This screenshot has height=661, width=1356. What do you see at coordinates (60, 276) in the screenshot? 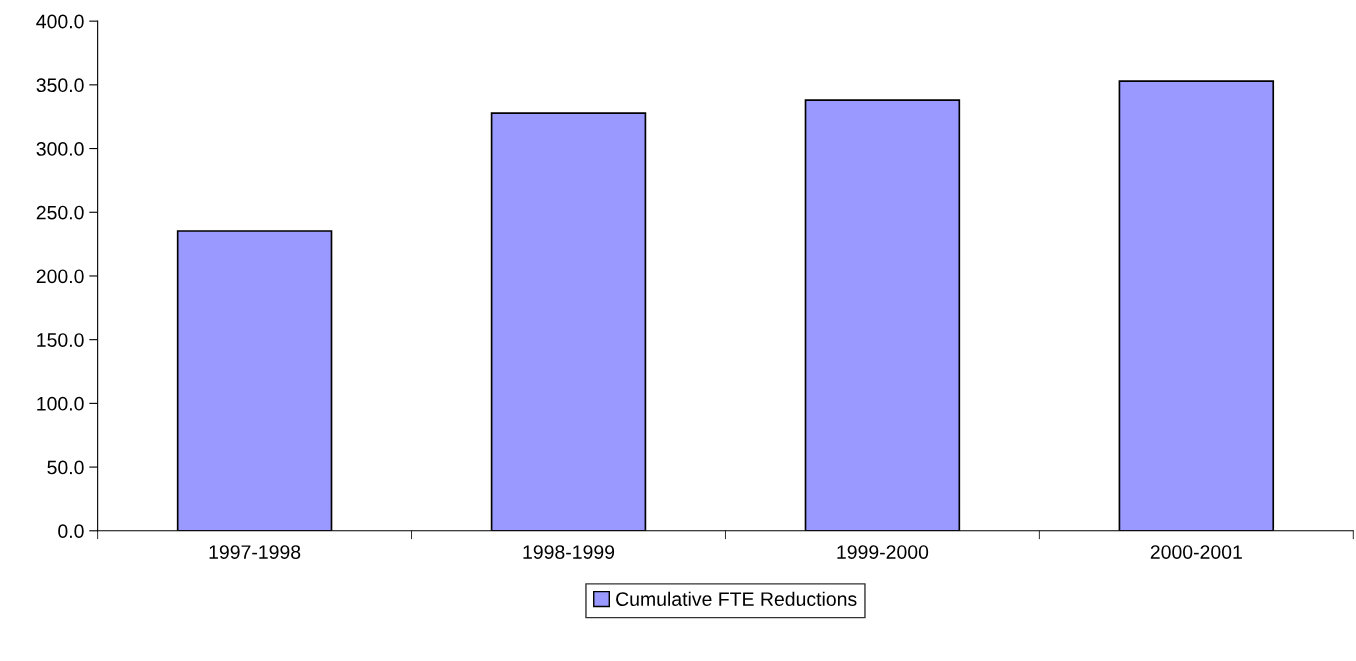
I see `y-tick-label: 200.0` at bounding box center [60, 276].